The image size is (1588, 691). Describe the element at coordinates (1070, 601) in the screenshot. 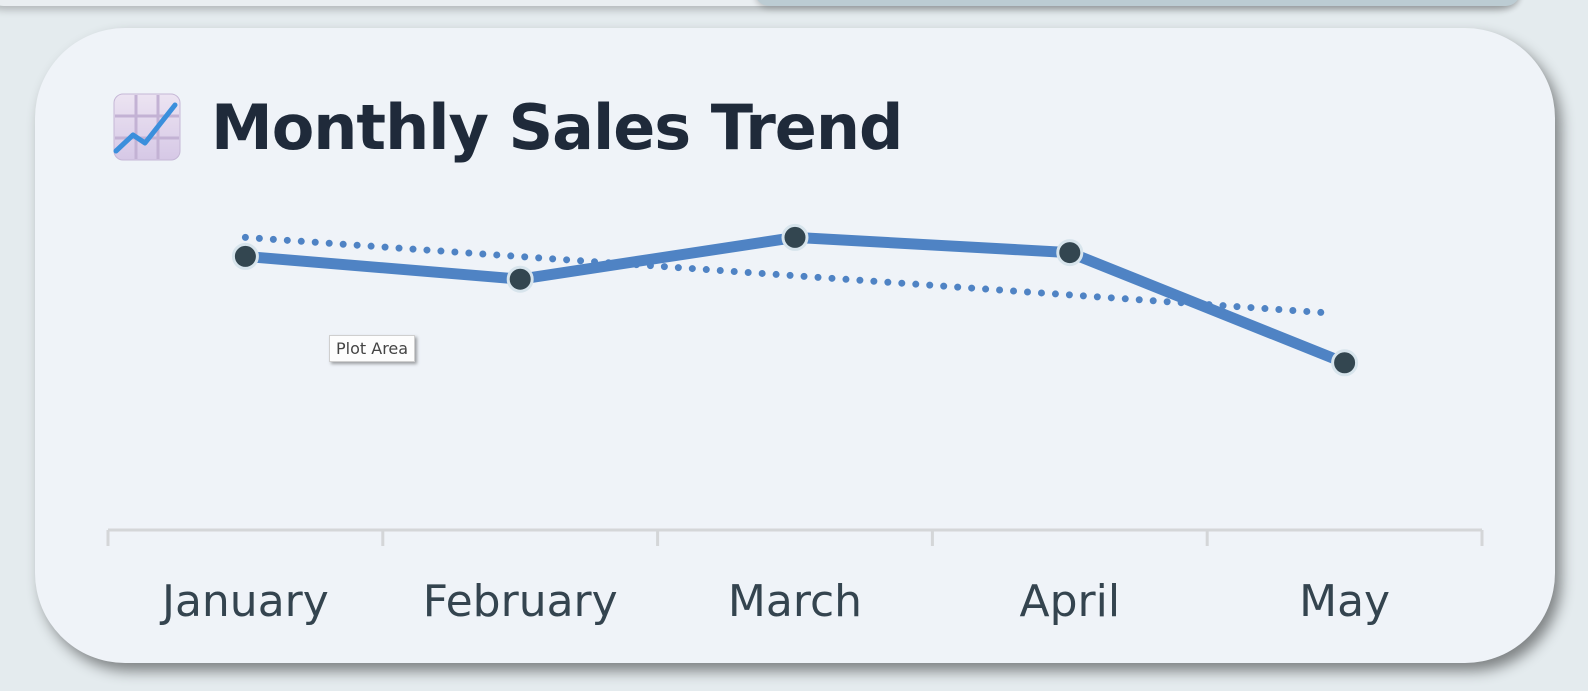

I see `x-tick-label: April` at that location.